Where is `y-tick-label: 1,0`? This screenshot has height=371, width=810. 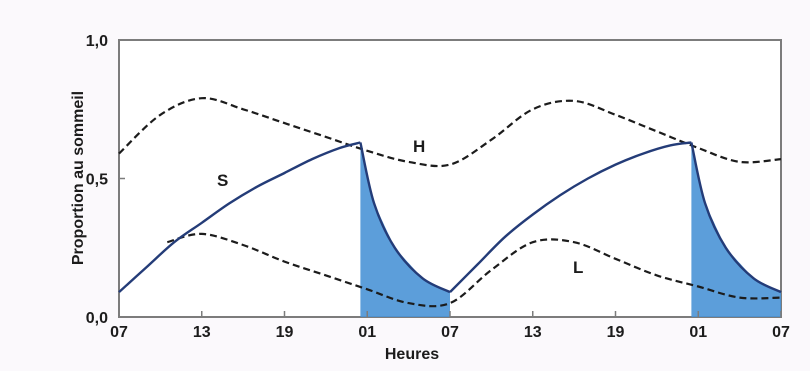
y-tick-label: 1,0 is located at coordinates (97, 41).